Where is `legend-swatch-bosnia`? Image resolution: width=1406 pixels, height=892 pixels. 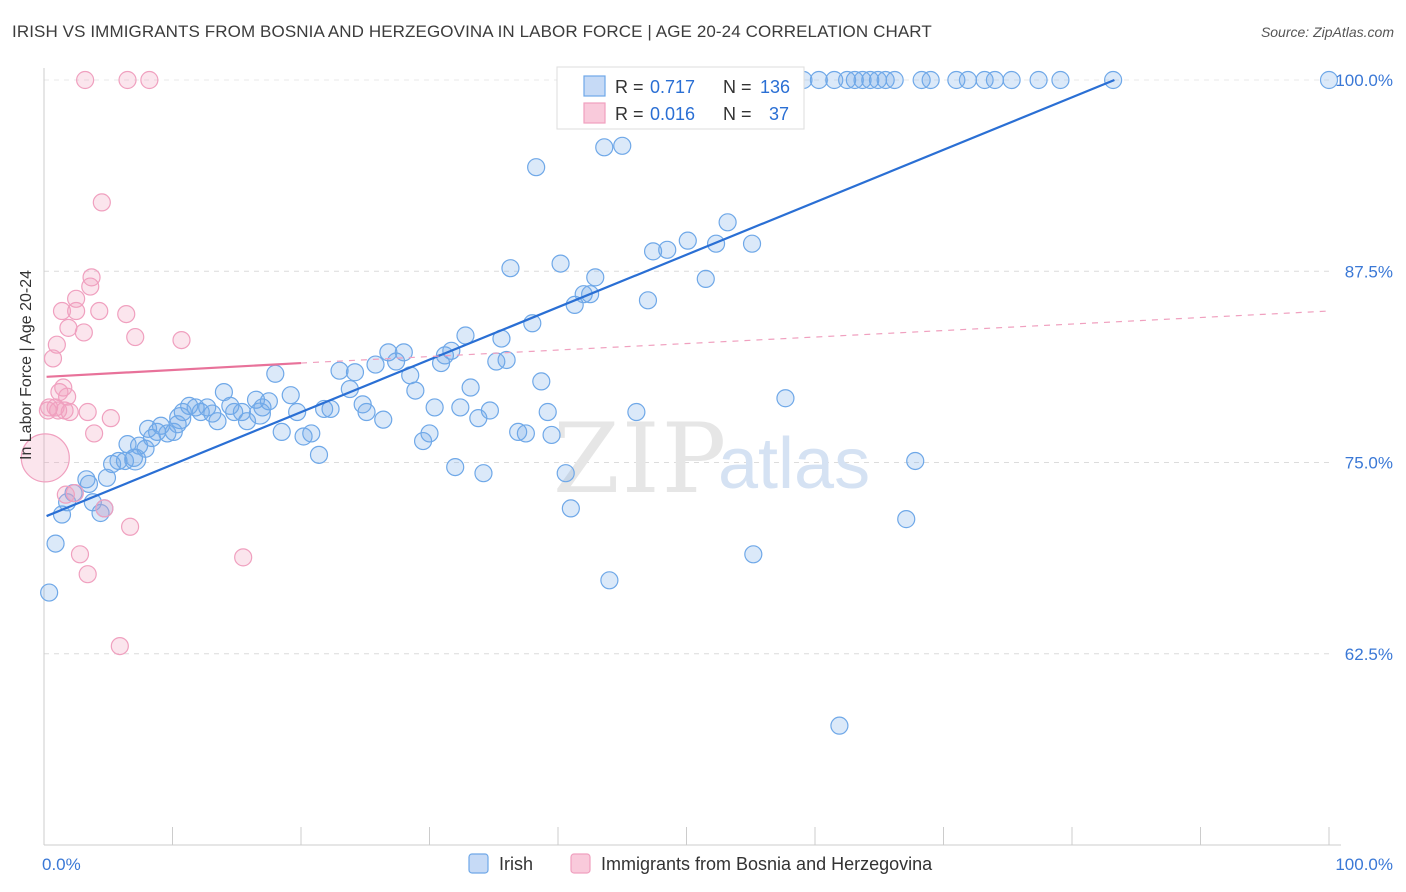
legend-swatch-bosnia is located at coordinates (594, 113).